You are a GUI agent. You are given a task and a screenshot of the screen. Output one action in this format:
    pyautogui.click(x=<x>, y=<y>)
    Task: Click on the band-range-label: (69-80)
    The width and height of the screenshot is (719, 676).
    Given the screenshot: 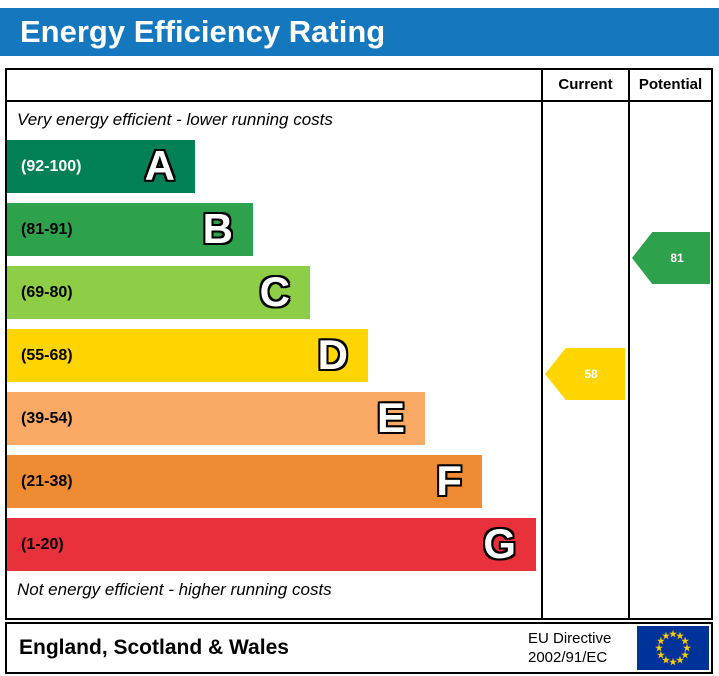 What is the action you would take?
    pyautogui.click(x=47, y=292)
    